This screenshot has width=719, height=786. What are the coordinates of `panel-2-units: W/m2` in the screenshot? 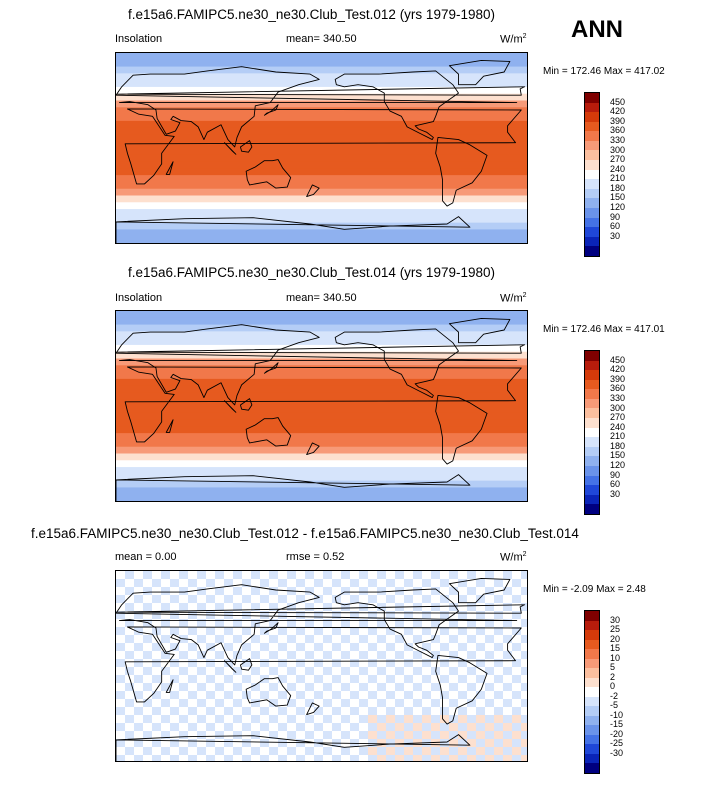 It's located at (513, 298).